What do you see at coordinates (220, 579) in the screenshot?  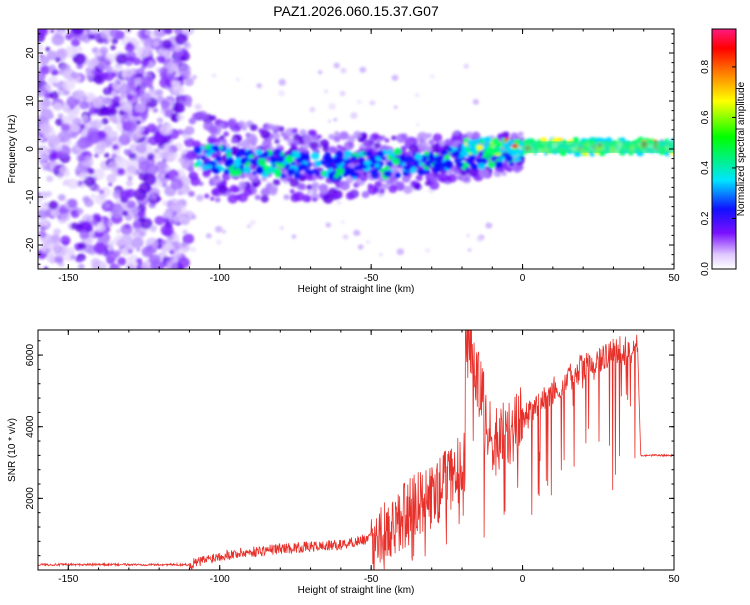 I see `snr-xtick-label: -100` at bounding box center [220, 579].